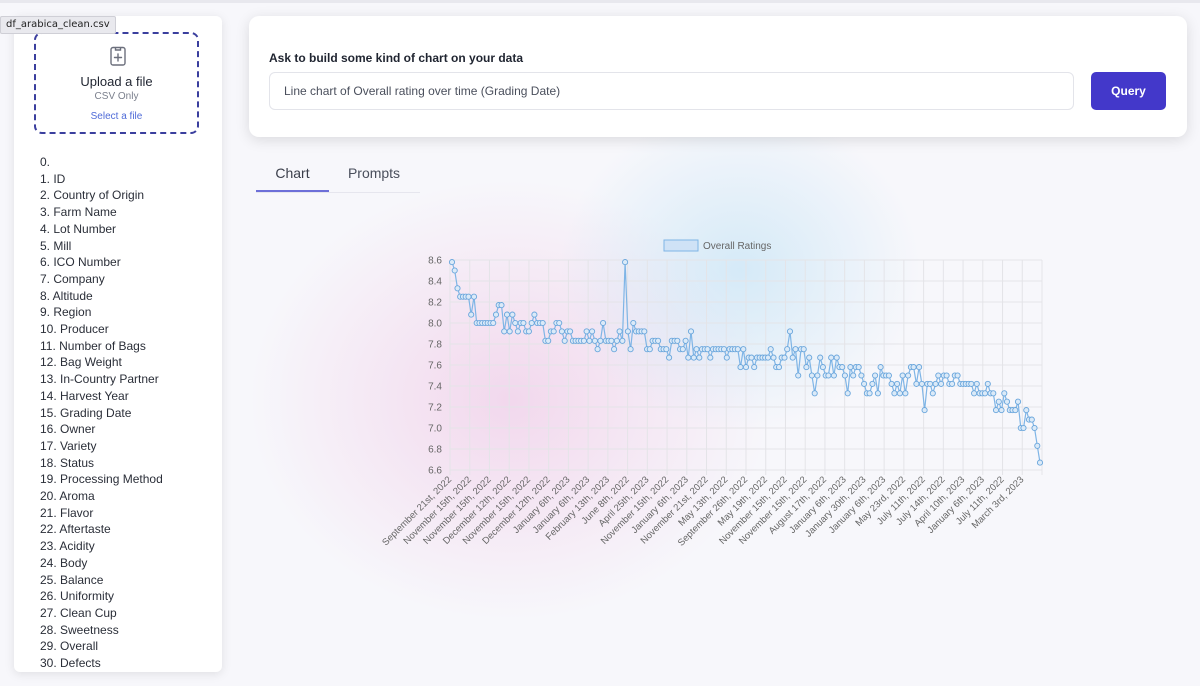 Image resolution: width=1200 pixels, height=686 pixels. Describe the element at coordinates (374, 173) in the screenshot. I see `tab-prompts: Prompts` at that location.